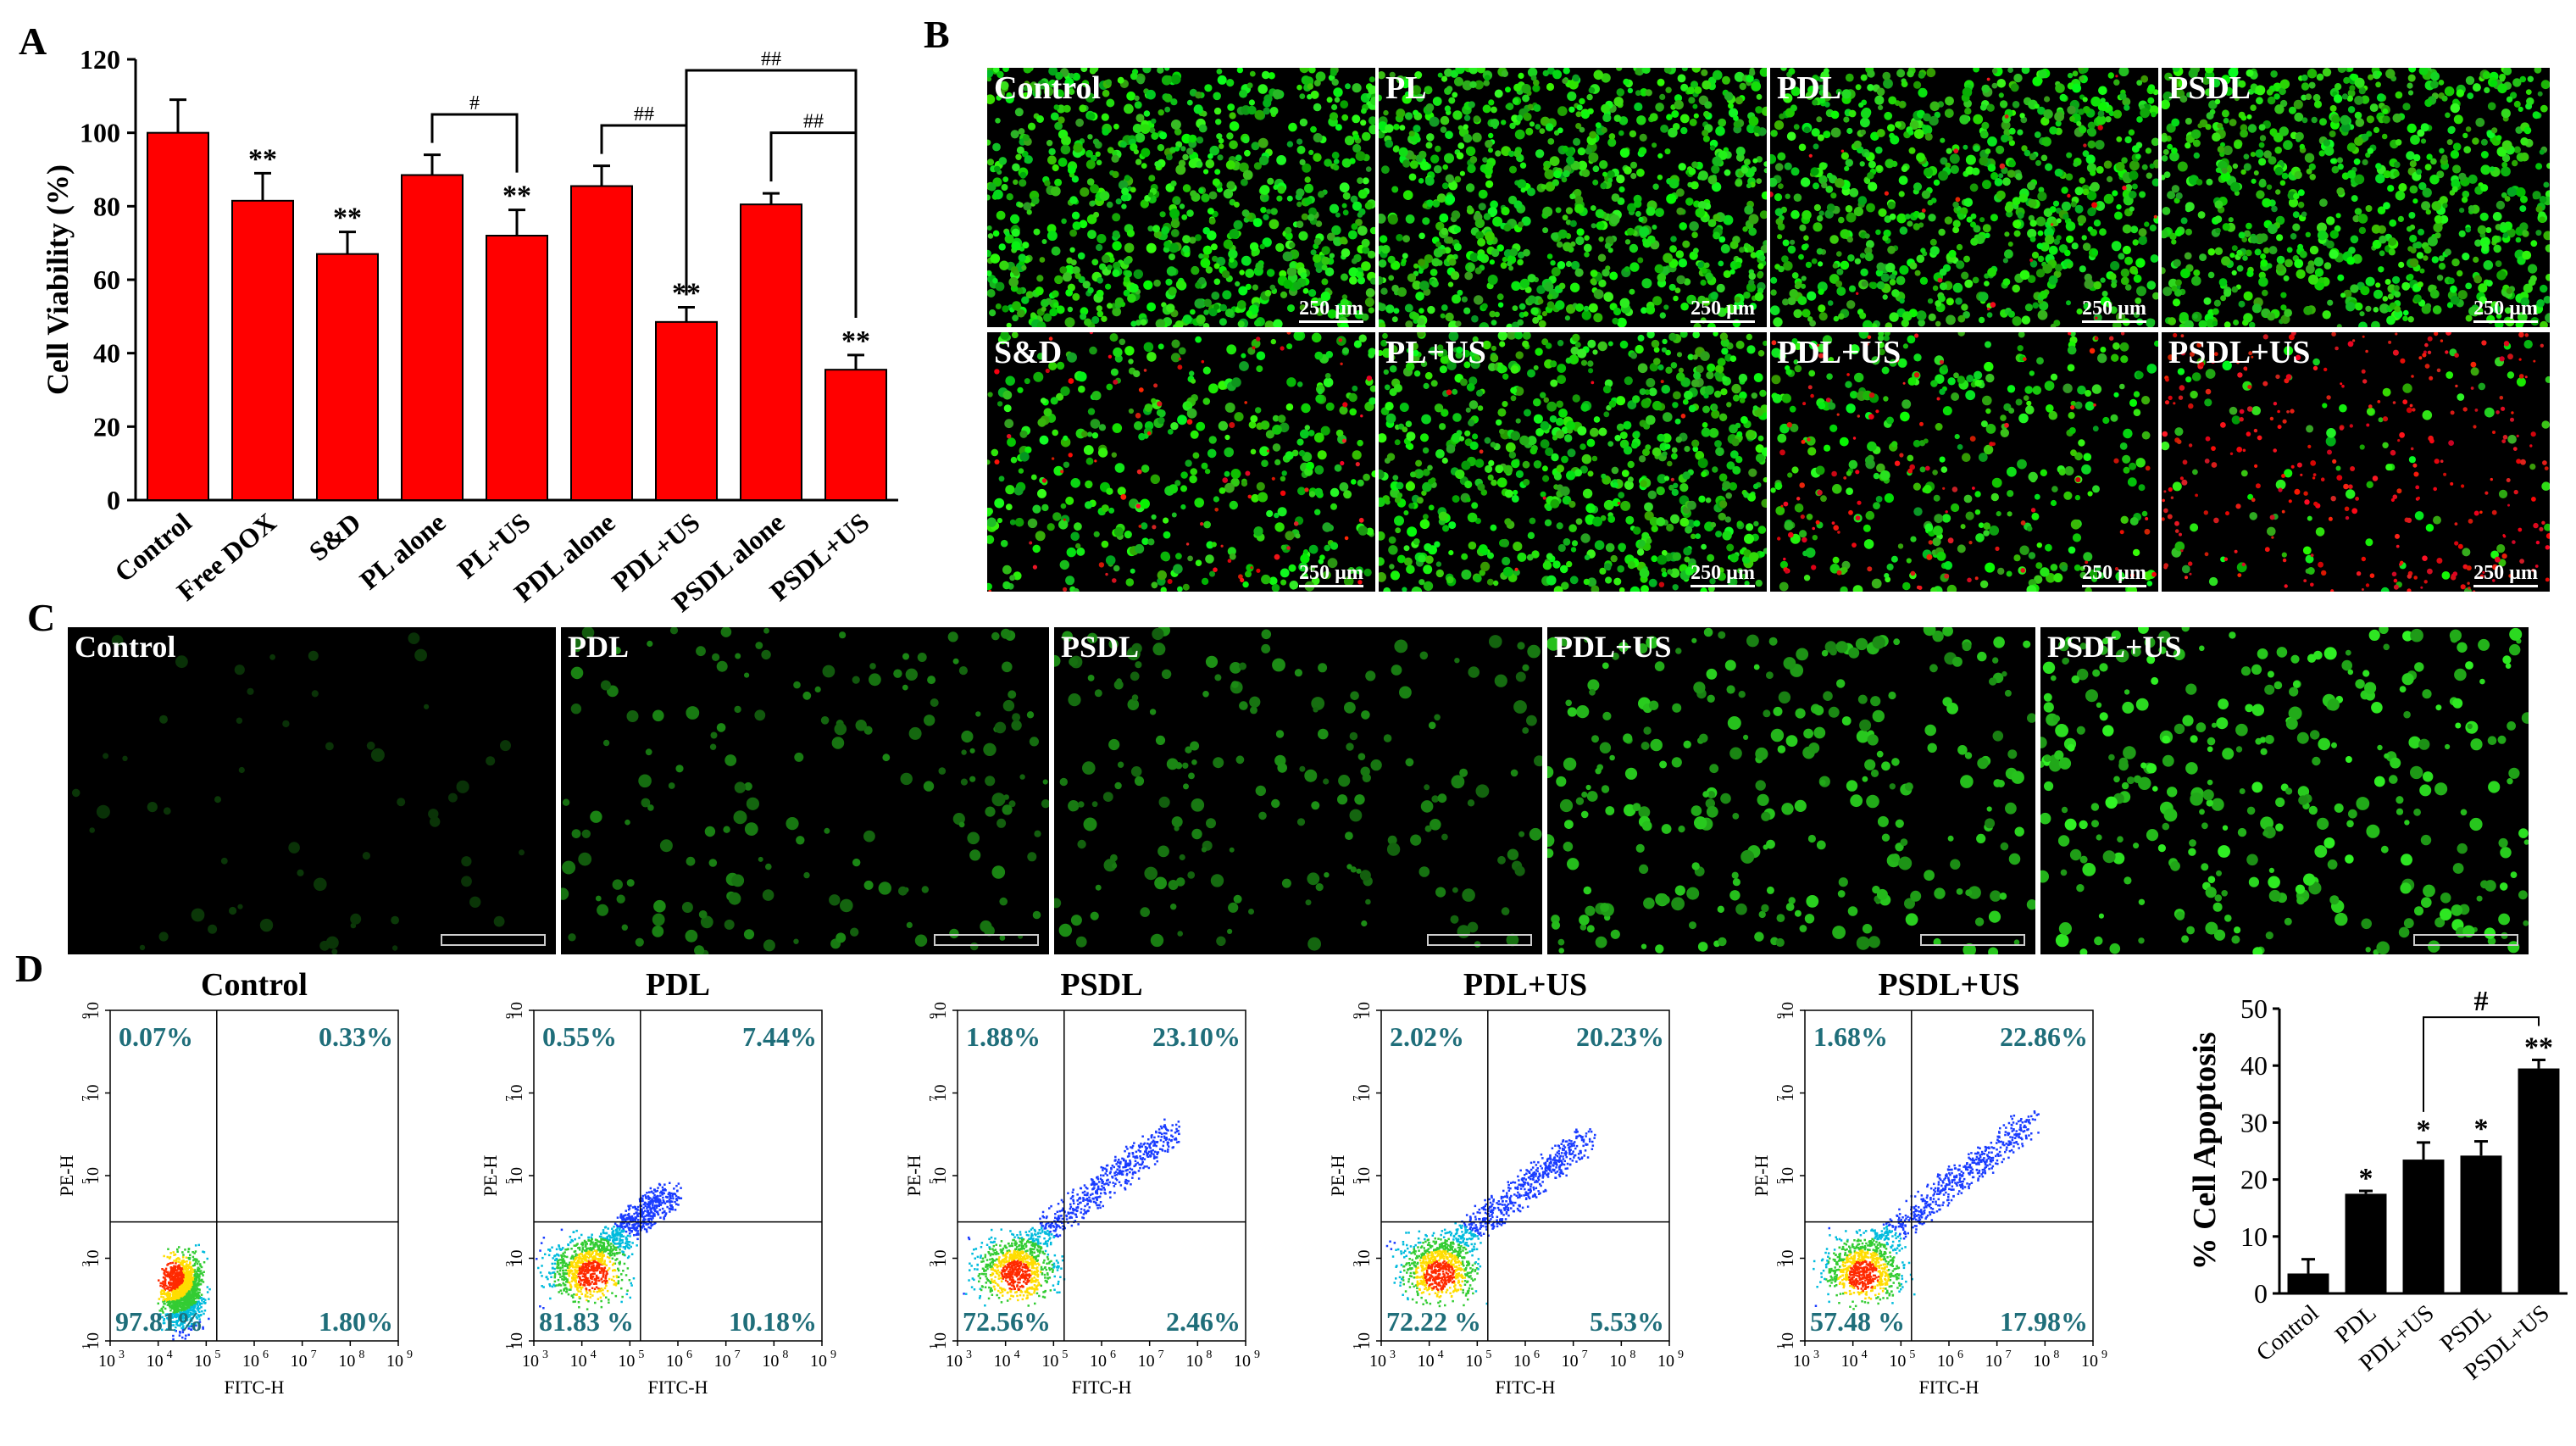  I want to click on y-tick-label: 30, so click(2254, 1122).